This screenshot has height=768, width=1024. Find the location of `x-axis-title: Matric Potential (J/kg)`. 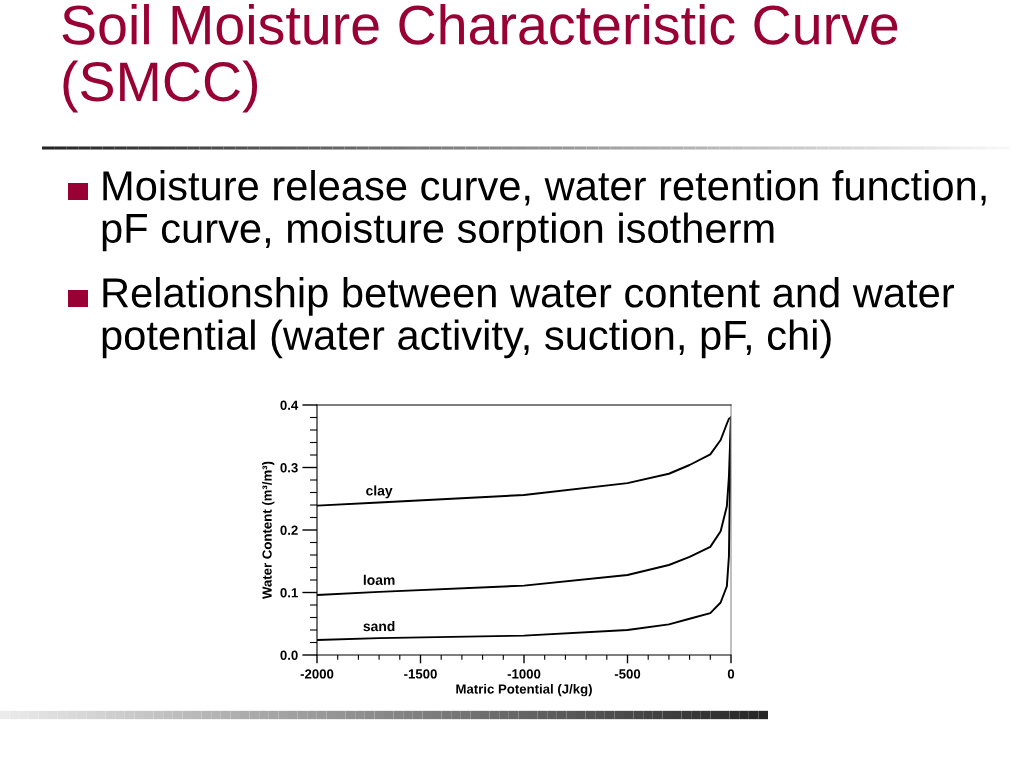

x-axis-title: Matric Potential (J/kg) is located at coordinates (524, 690).